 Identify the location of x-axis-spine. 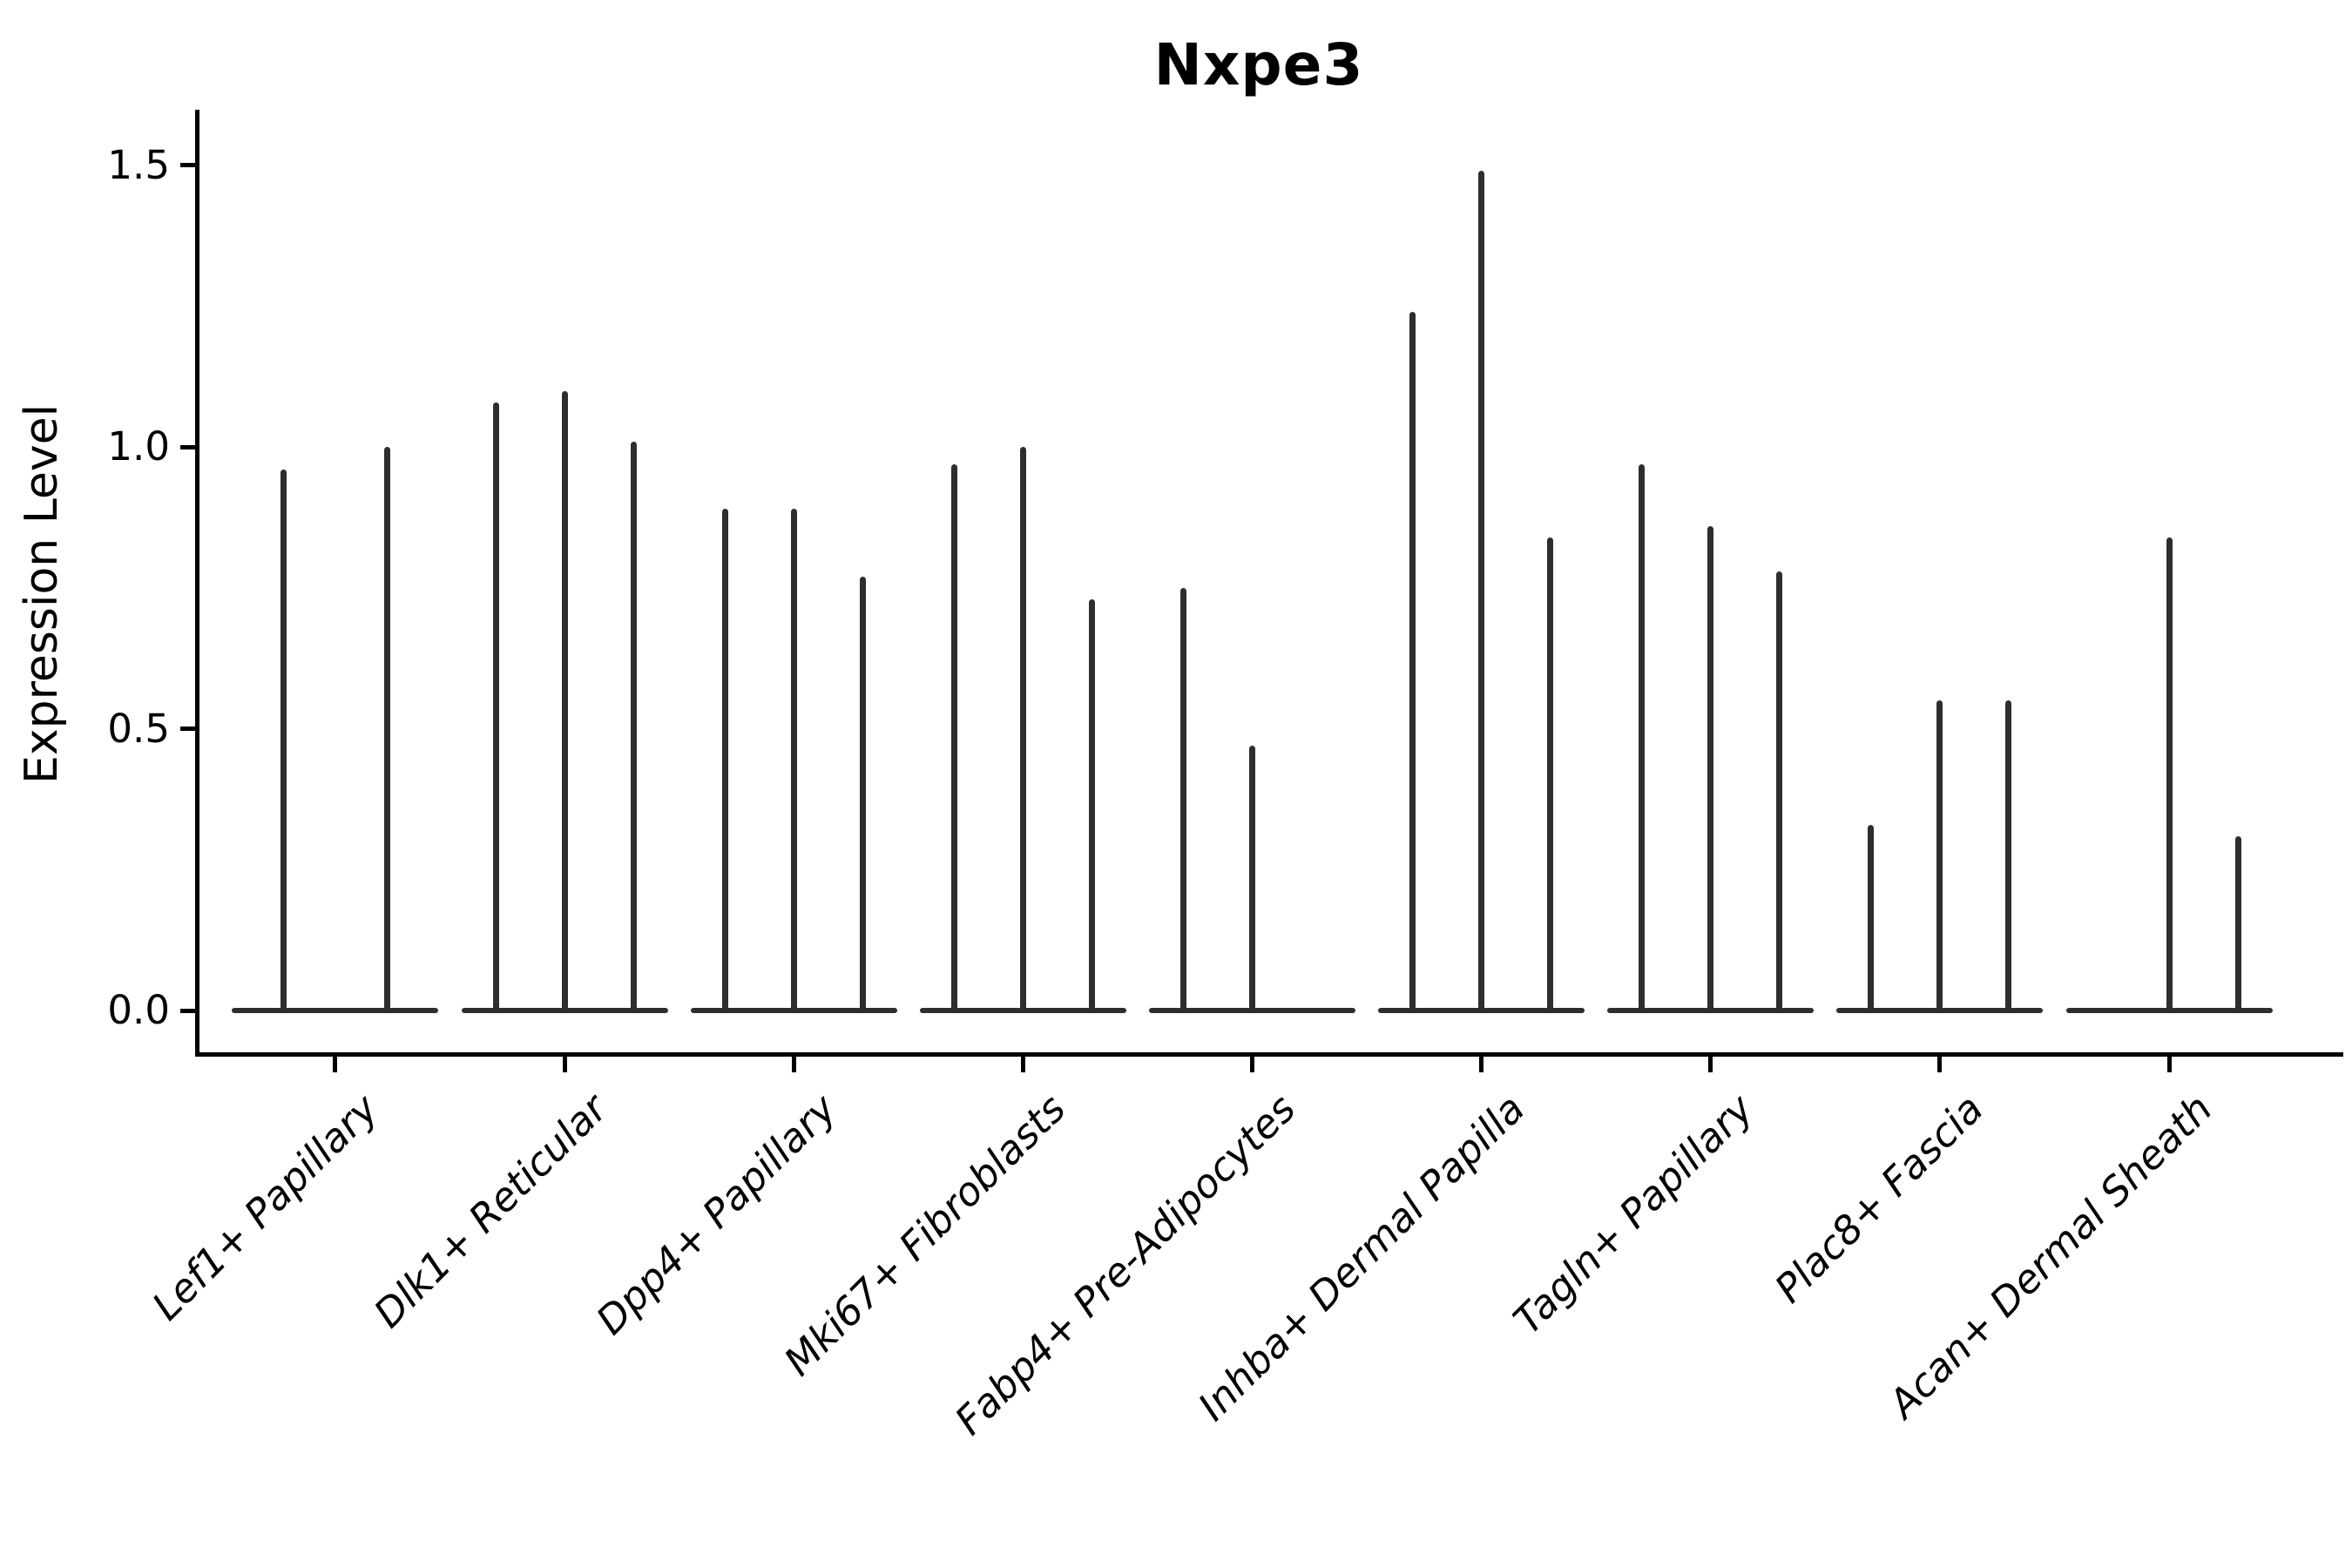
(1269, 1054).